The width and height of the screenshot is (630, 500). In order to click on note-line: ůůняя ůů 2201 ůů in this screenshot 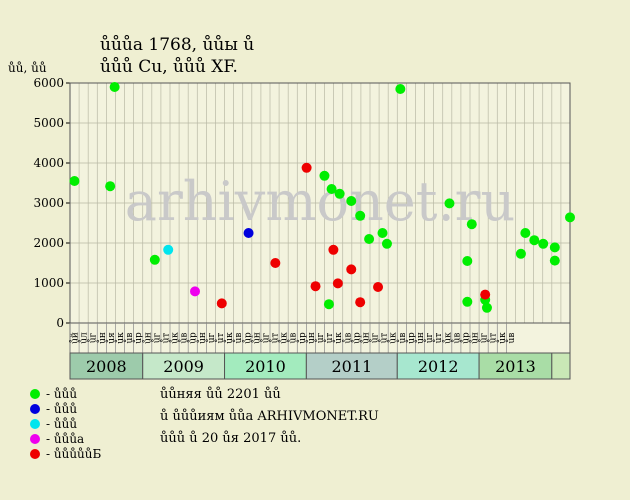, I will do `click(220, 394)`.